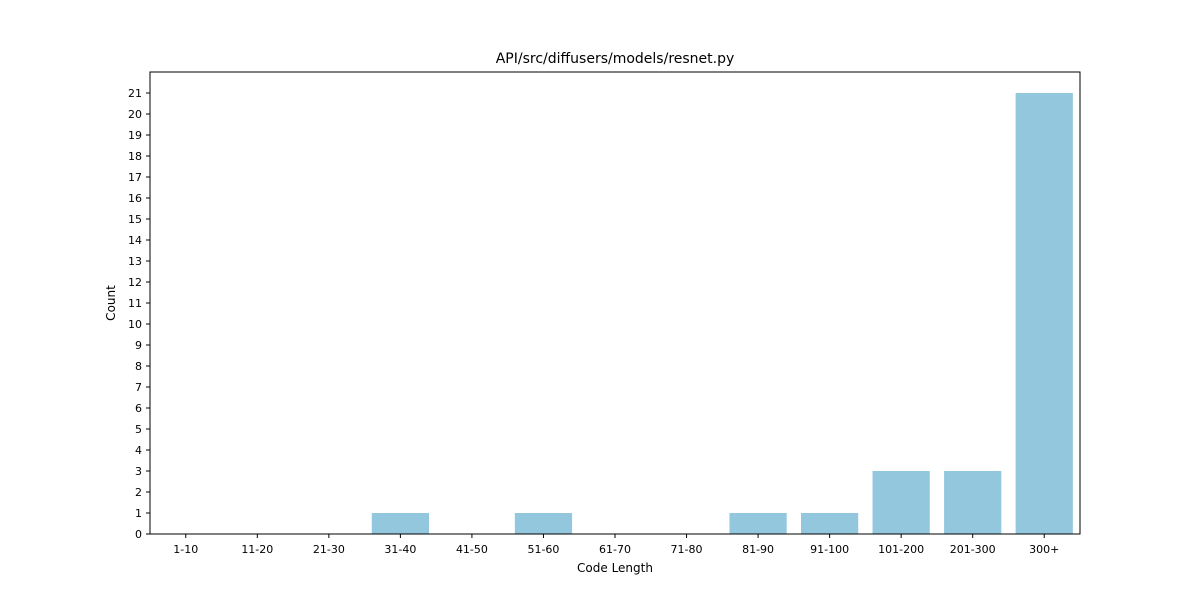  I want to click on y-tick-label: 1, so click(138, 513).